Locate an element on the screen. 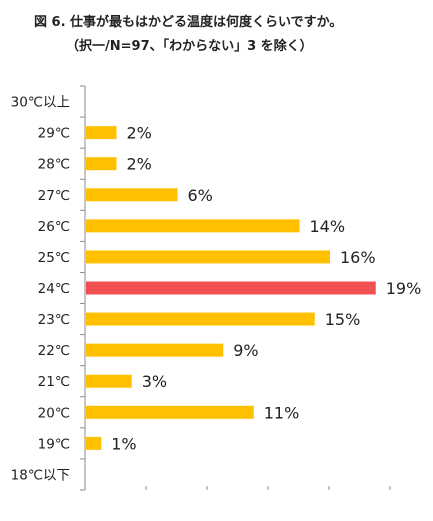  data-label: 16% is located at coordinates (358, 257).